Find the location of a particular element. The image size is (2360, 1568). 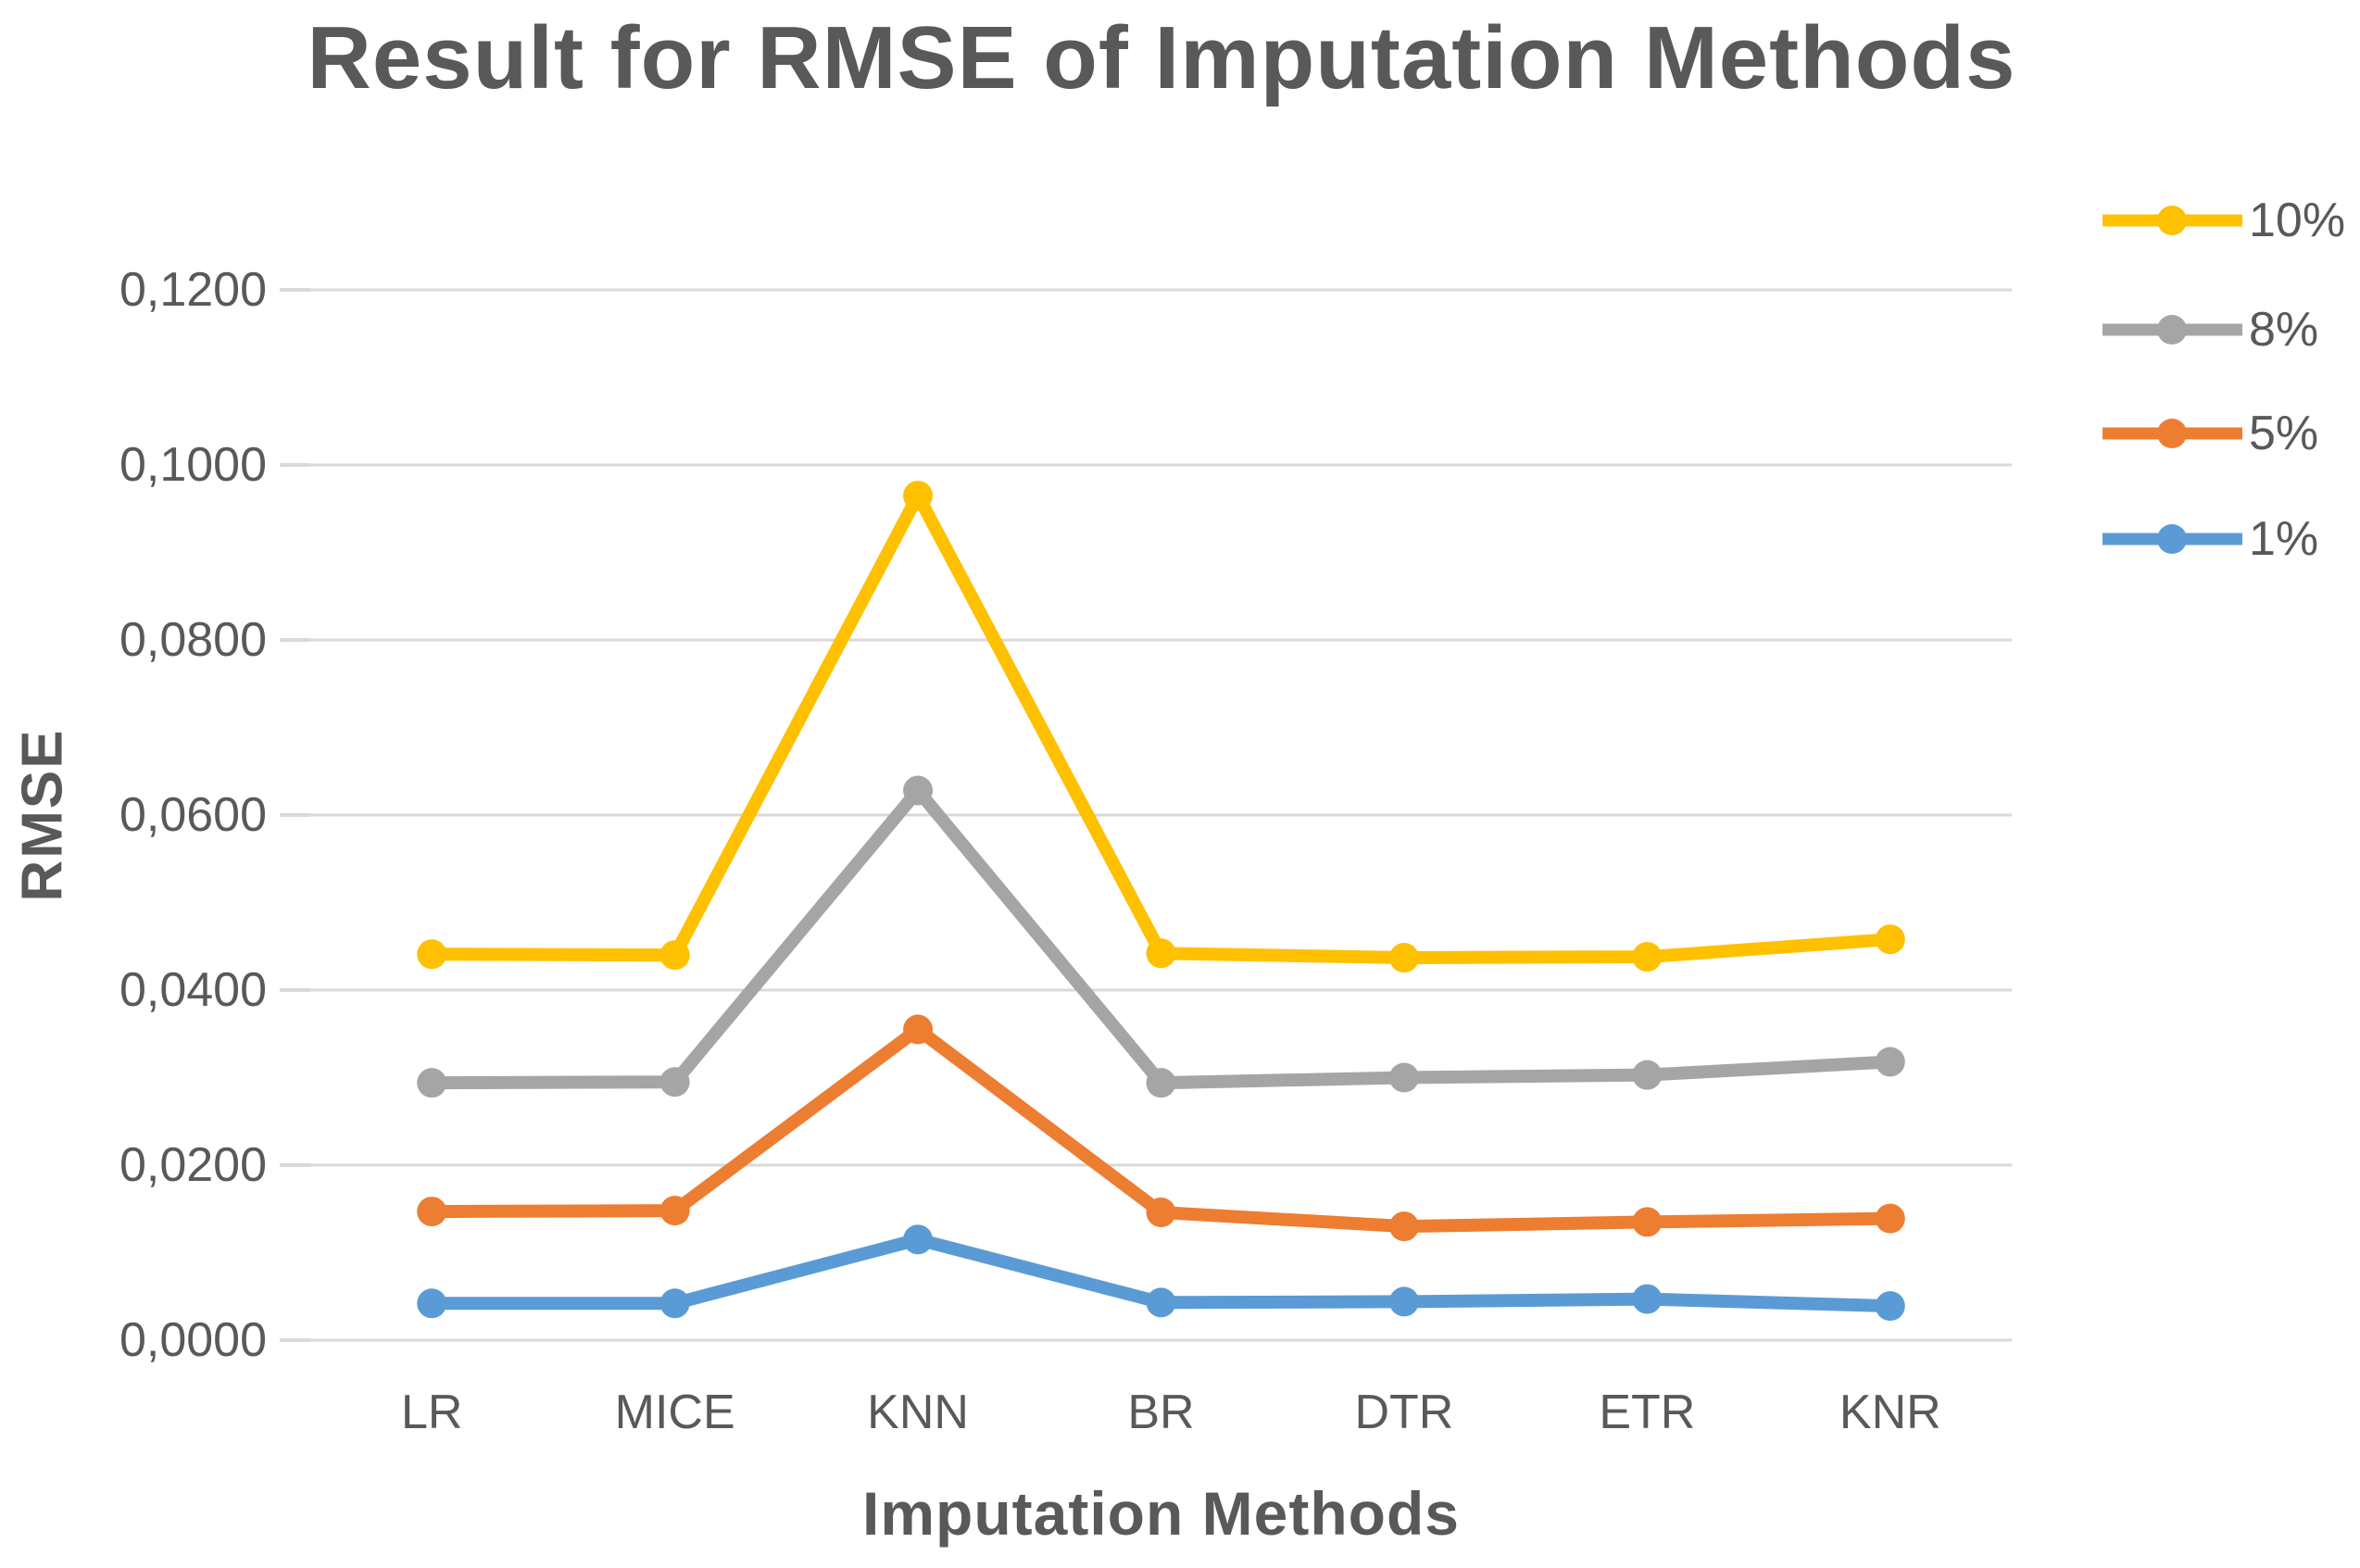

legend-label-10%: 10% is located at coordinates (2297, 221).